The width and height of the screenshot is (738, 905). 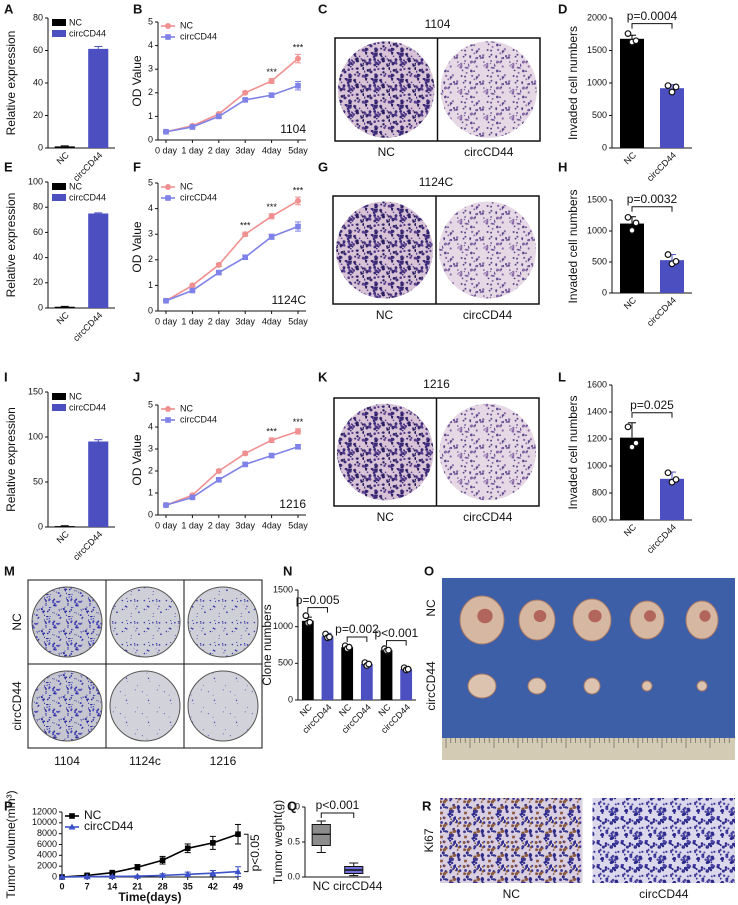 What do you see at coordinates (384, 250) in the screenshot?
I see `transwell-image` at bounding box center [384, 250].